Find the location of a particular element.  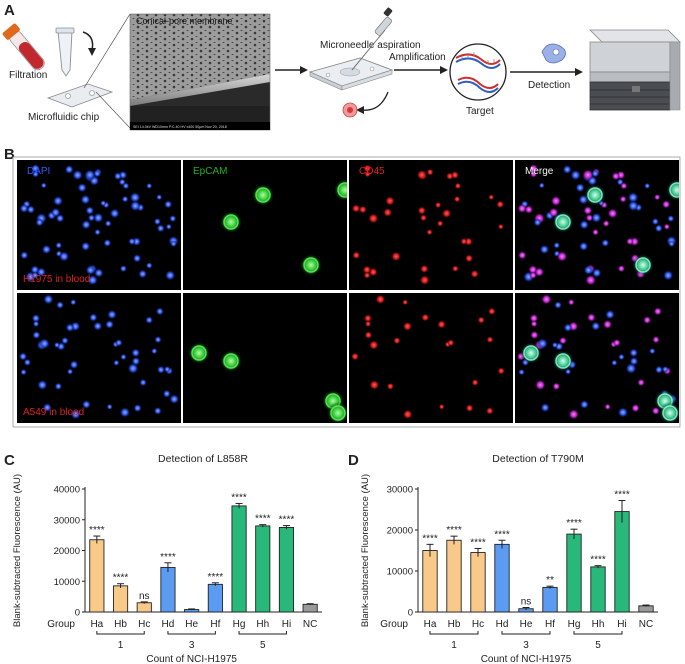

detection-label: Detection is located at coordinates (549, 85).